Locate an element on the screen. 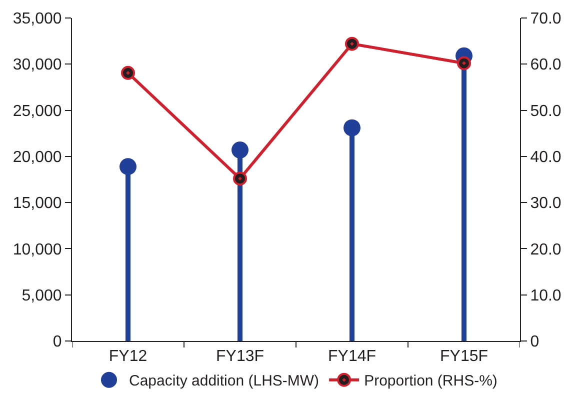  y-tick-label: 5,000 is located at coordinates (42, 295).